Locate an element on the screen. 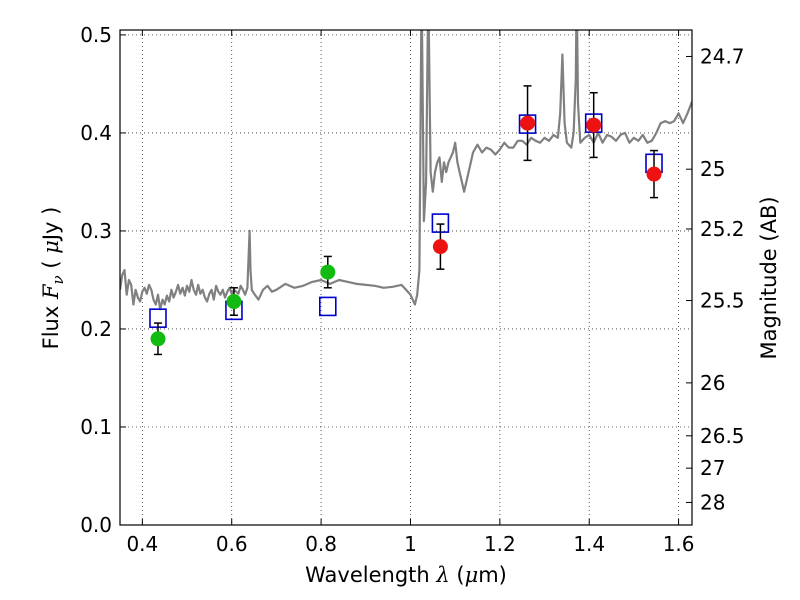 Image resolution: width=800 pixels, height=600 pixels. y2-tick-label: 26 is located at coordinates (712, 383).